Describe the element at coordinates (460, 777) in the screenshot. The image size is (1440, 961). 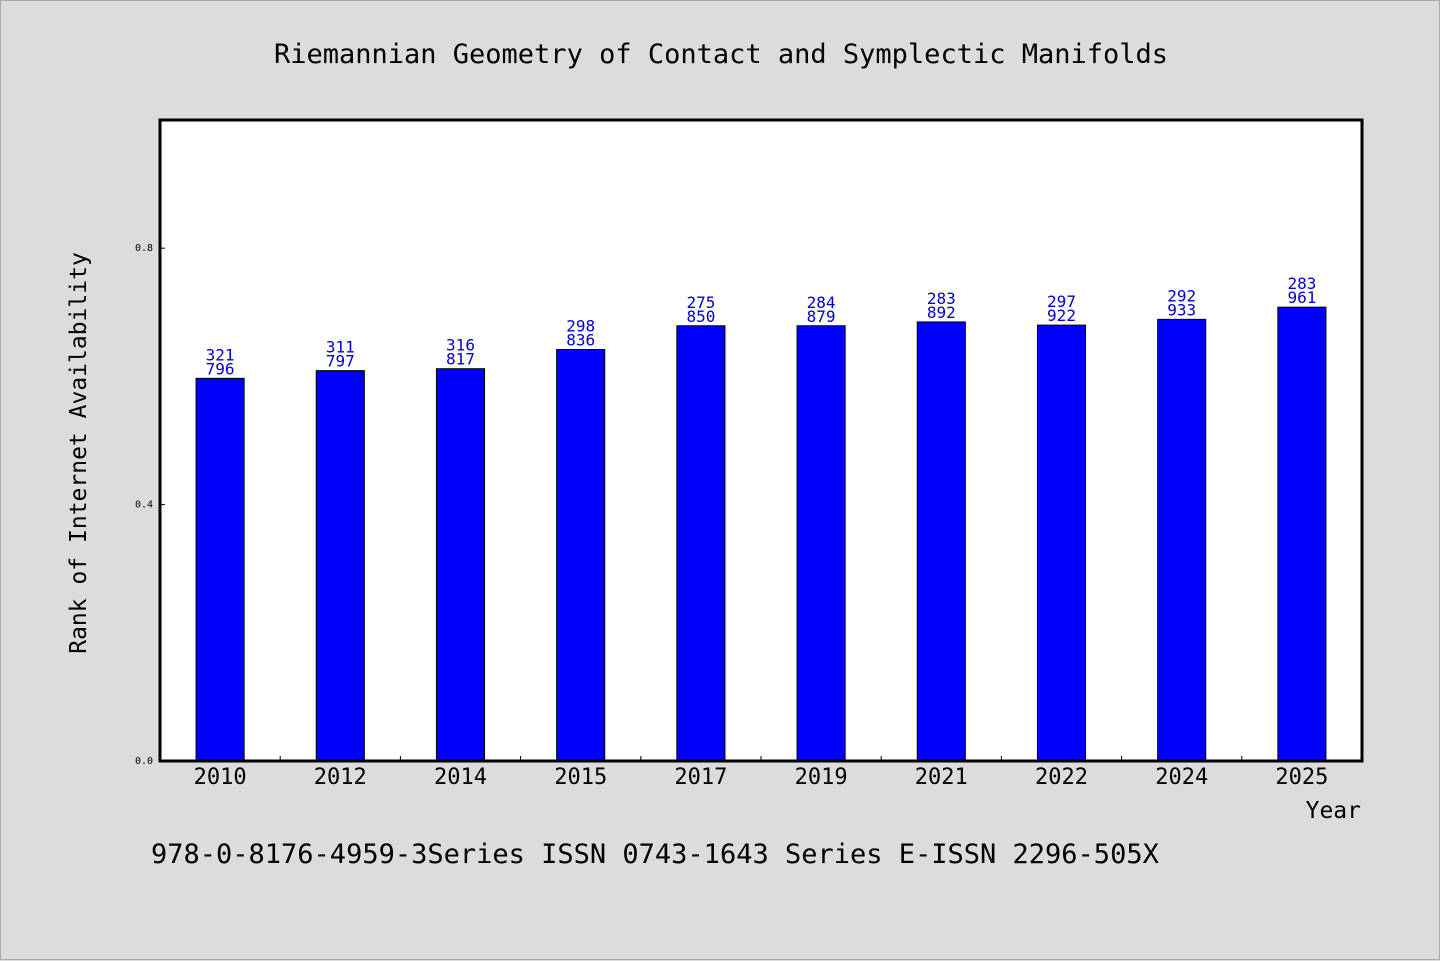
I see `x-tick-label: 2014` at that location.